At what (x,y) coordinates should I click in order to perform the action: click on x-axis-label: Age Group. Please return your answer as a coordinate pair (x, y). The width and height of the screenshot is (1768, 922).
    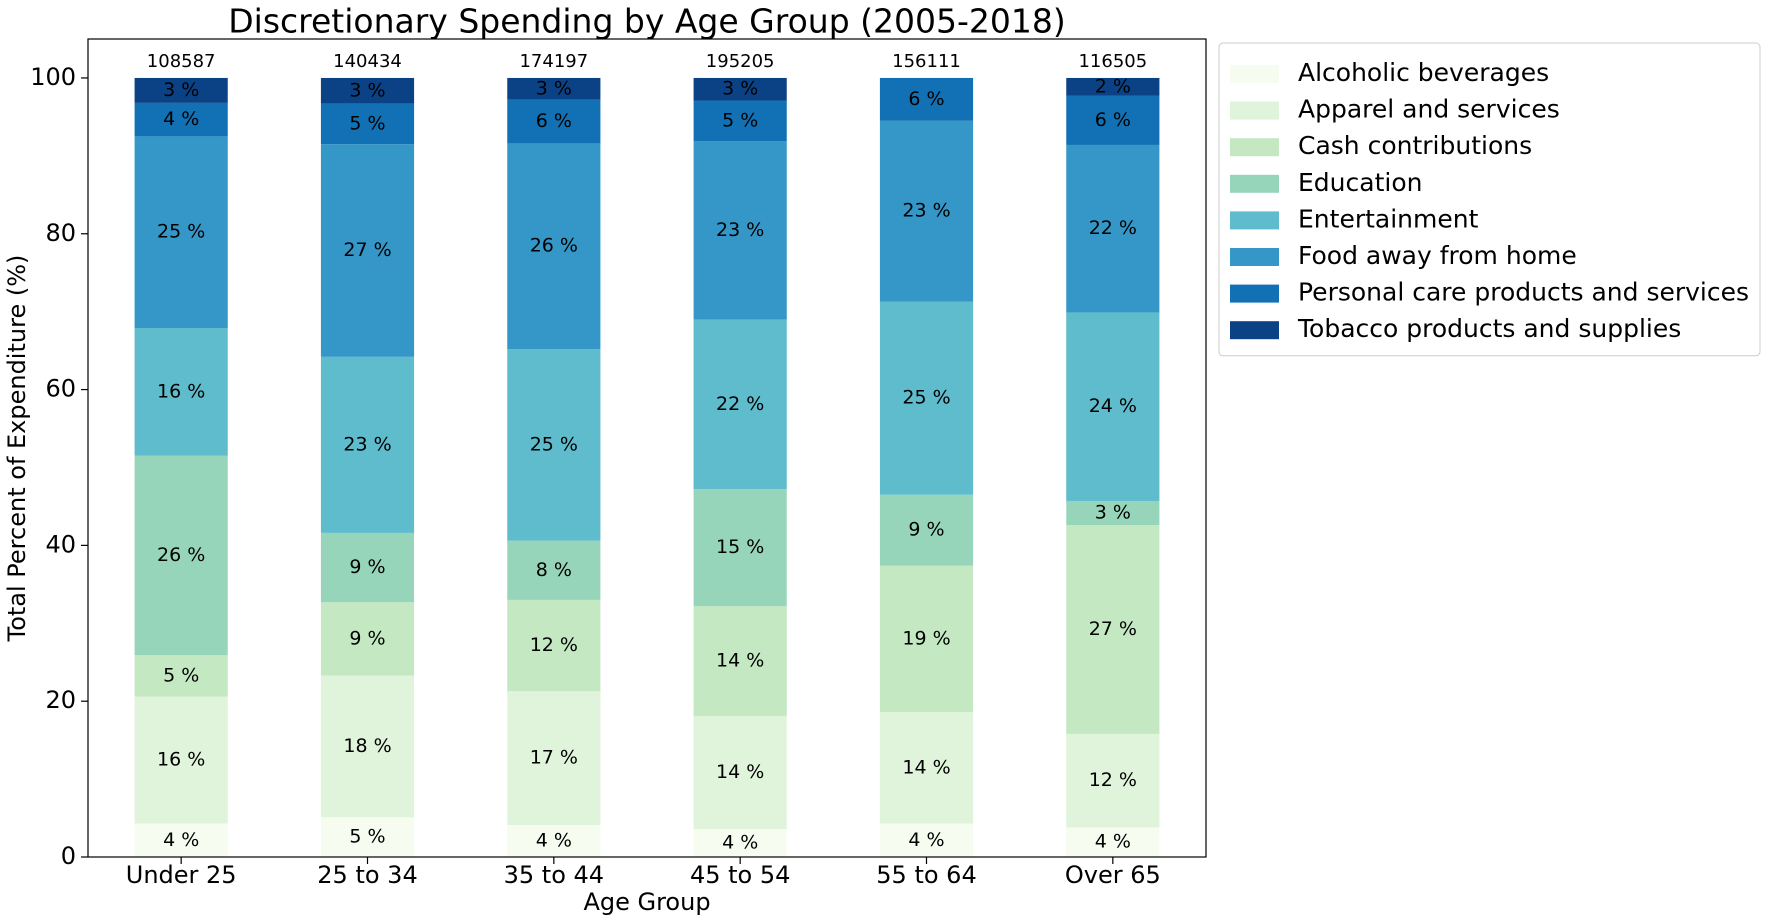
    Looking at the image, I should click on (646, 902).